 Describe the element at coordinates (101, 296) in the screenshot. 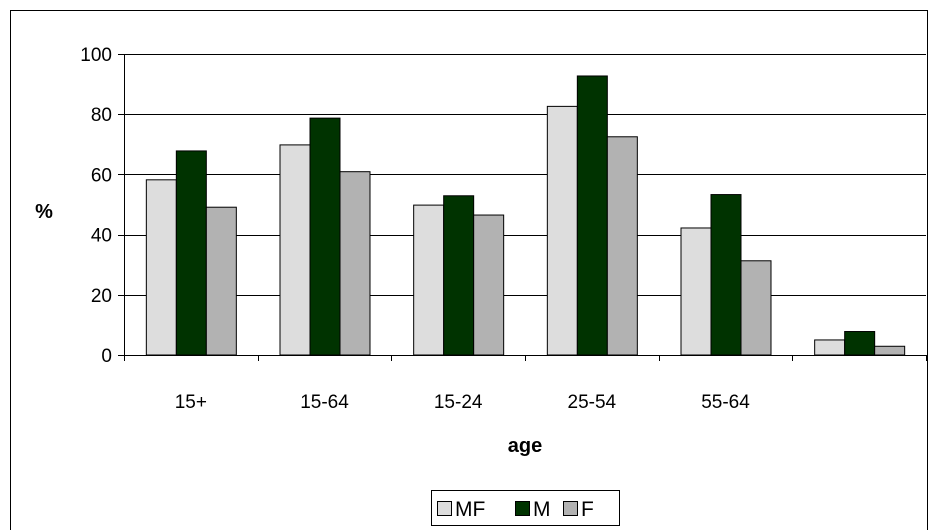

I see `y-tick-label-1: 20` at that location.